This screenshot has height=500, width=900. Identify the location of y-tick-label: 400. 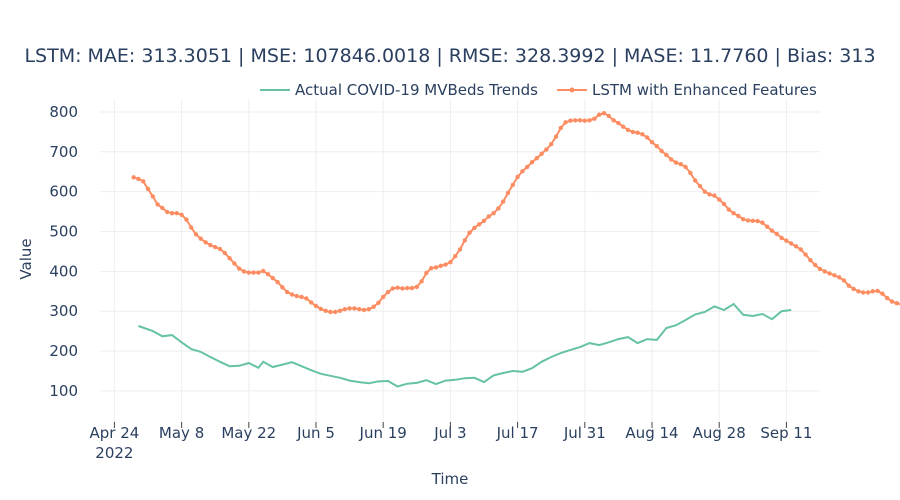
(63, 271).